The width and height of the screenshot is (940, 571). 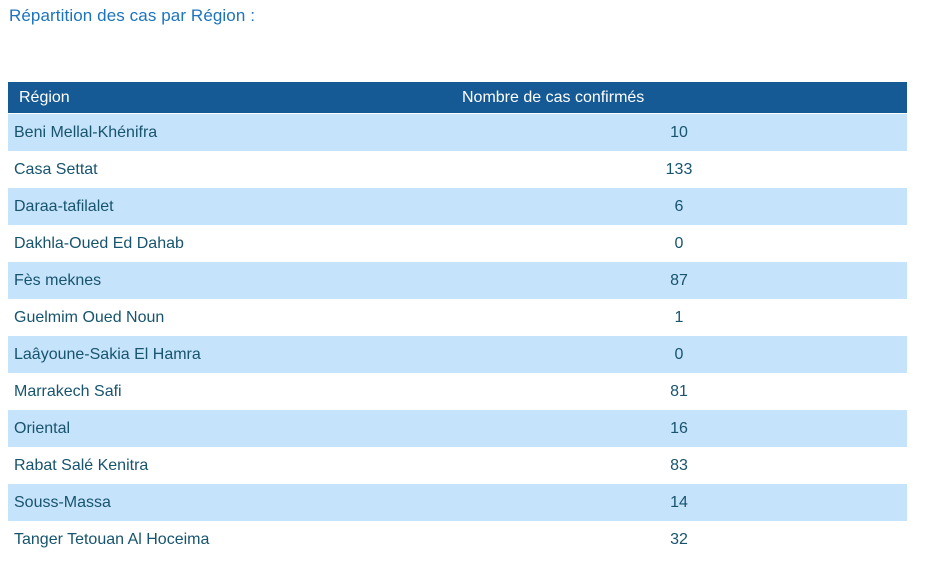 I want to click on table-header-row: Région Nombre de cas confirmés, so click(x=457, y=98).